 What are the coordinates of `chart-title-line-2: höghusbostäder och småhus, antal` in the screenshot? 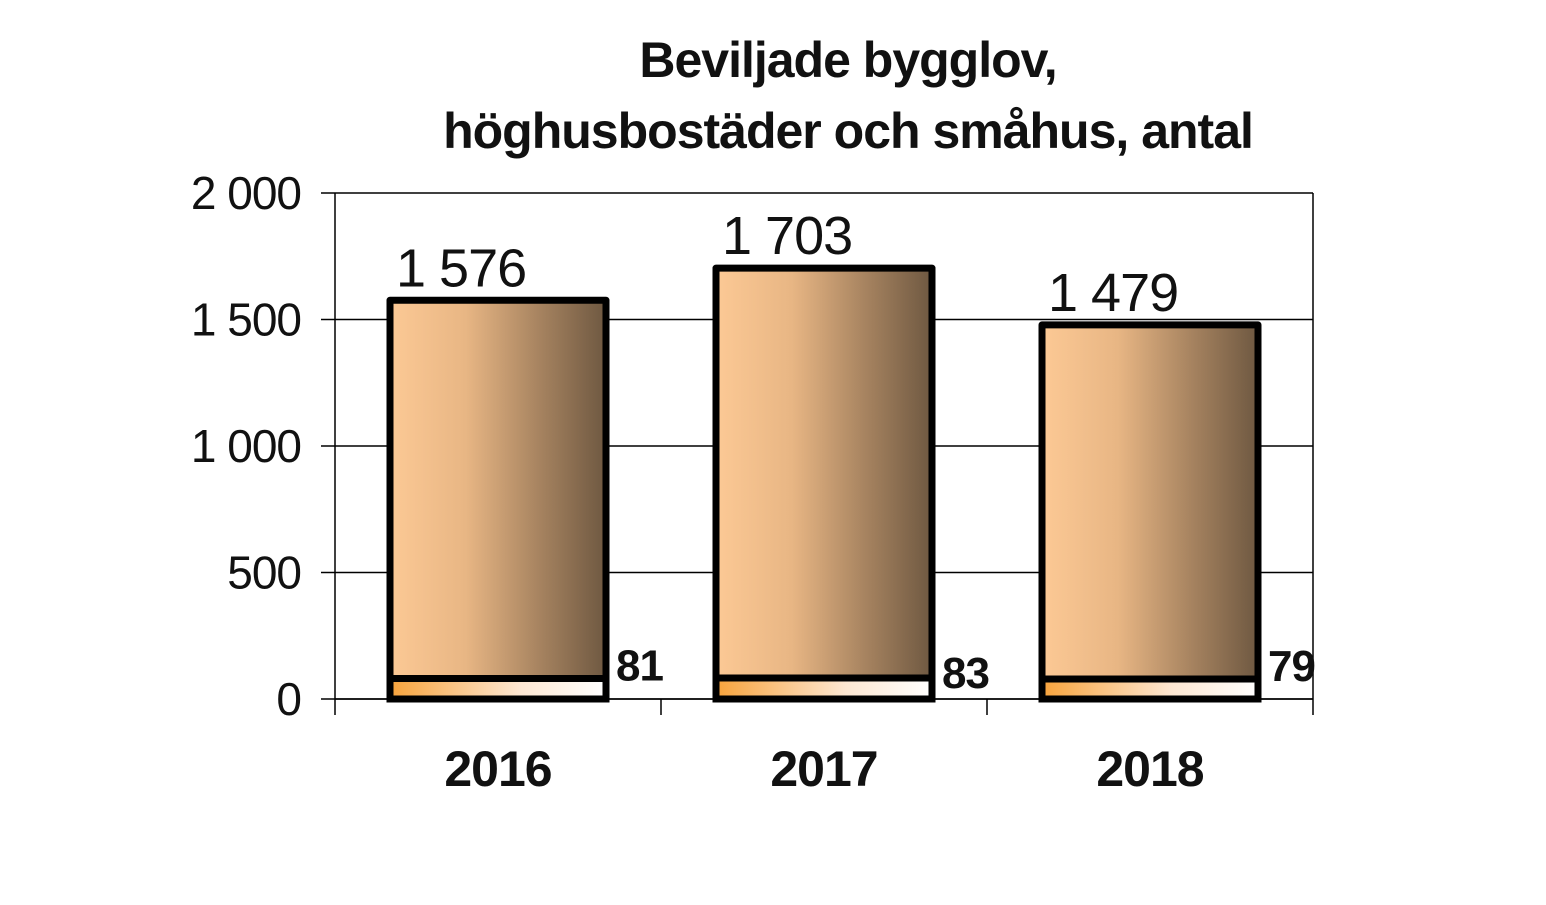 It's located at (848, 131).